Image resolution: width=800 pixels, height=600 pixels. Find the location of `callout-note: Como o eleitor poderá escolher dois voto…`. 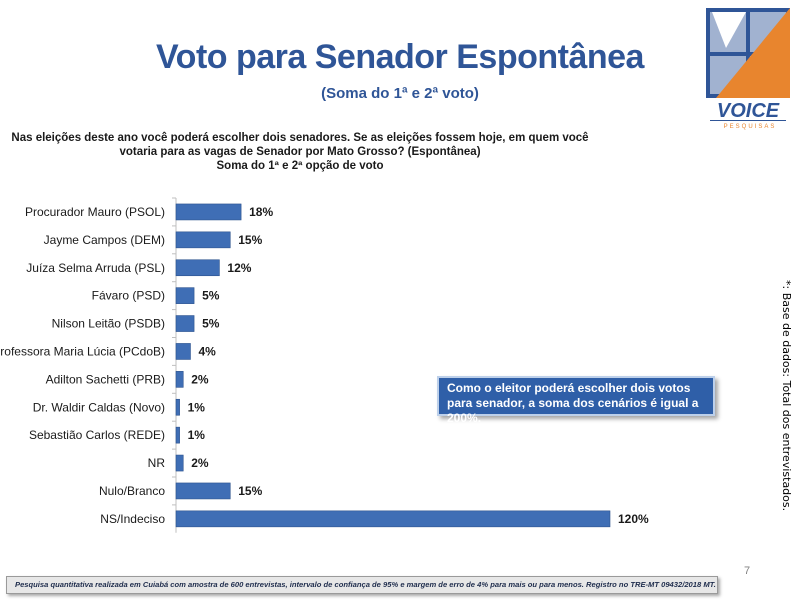

callout-note: Como o eleitor poderá escolher dois voto… is located at coordinates (576, 400).